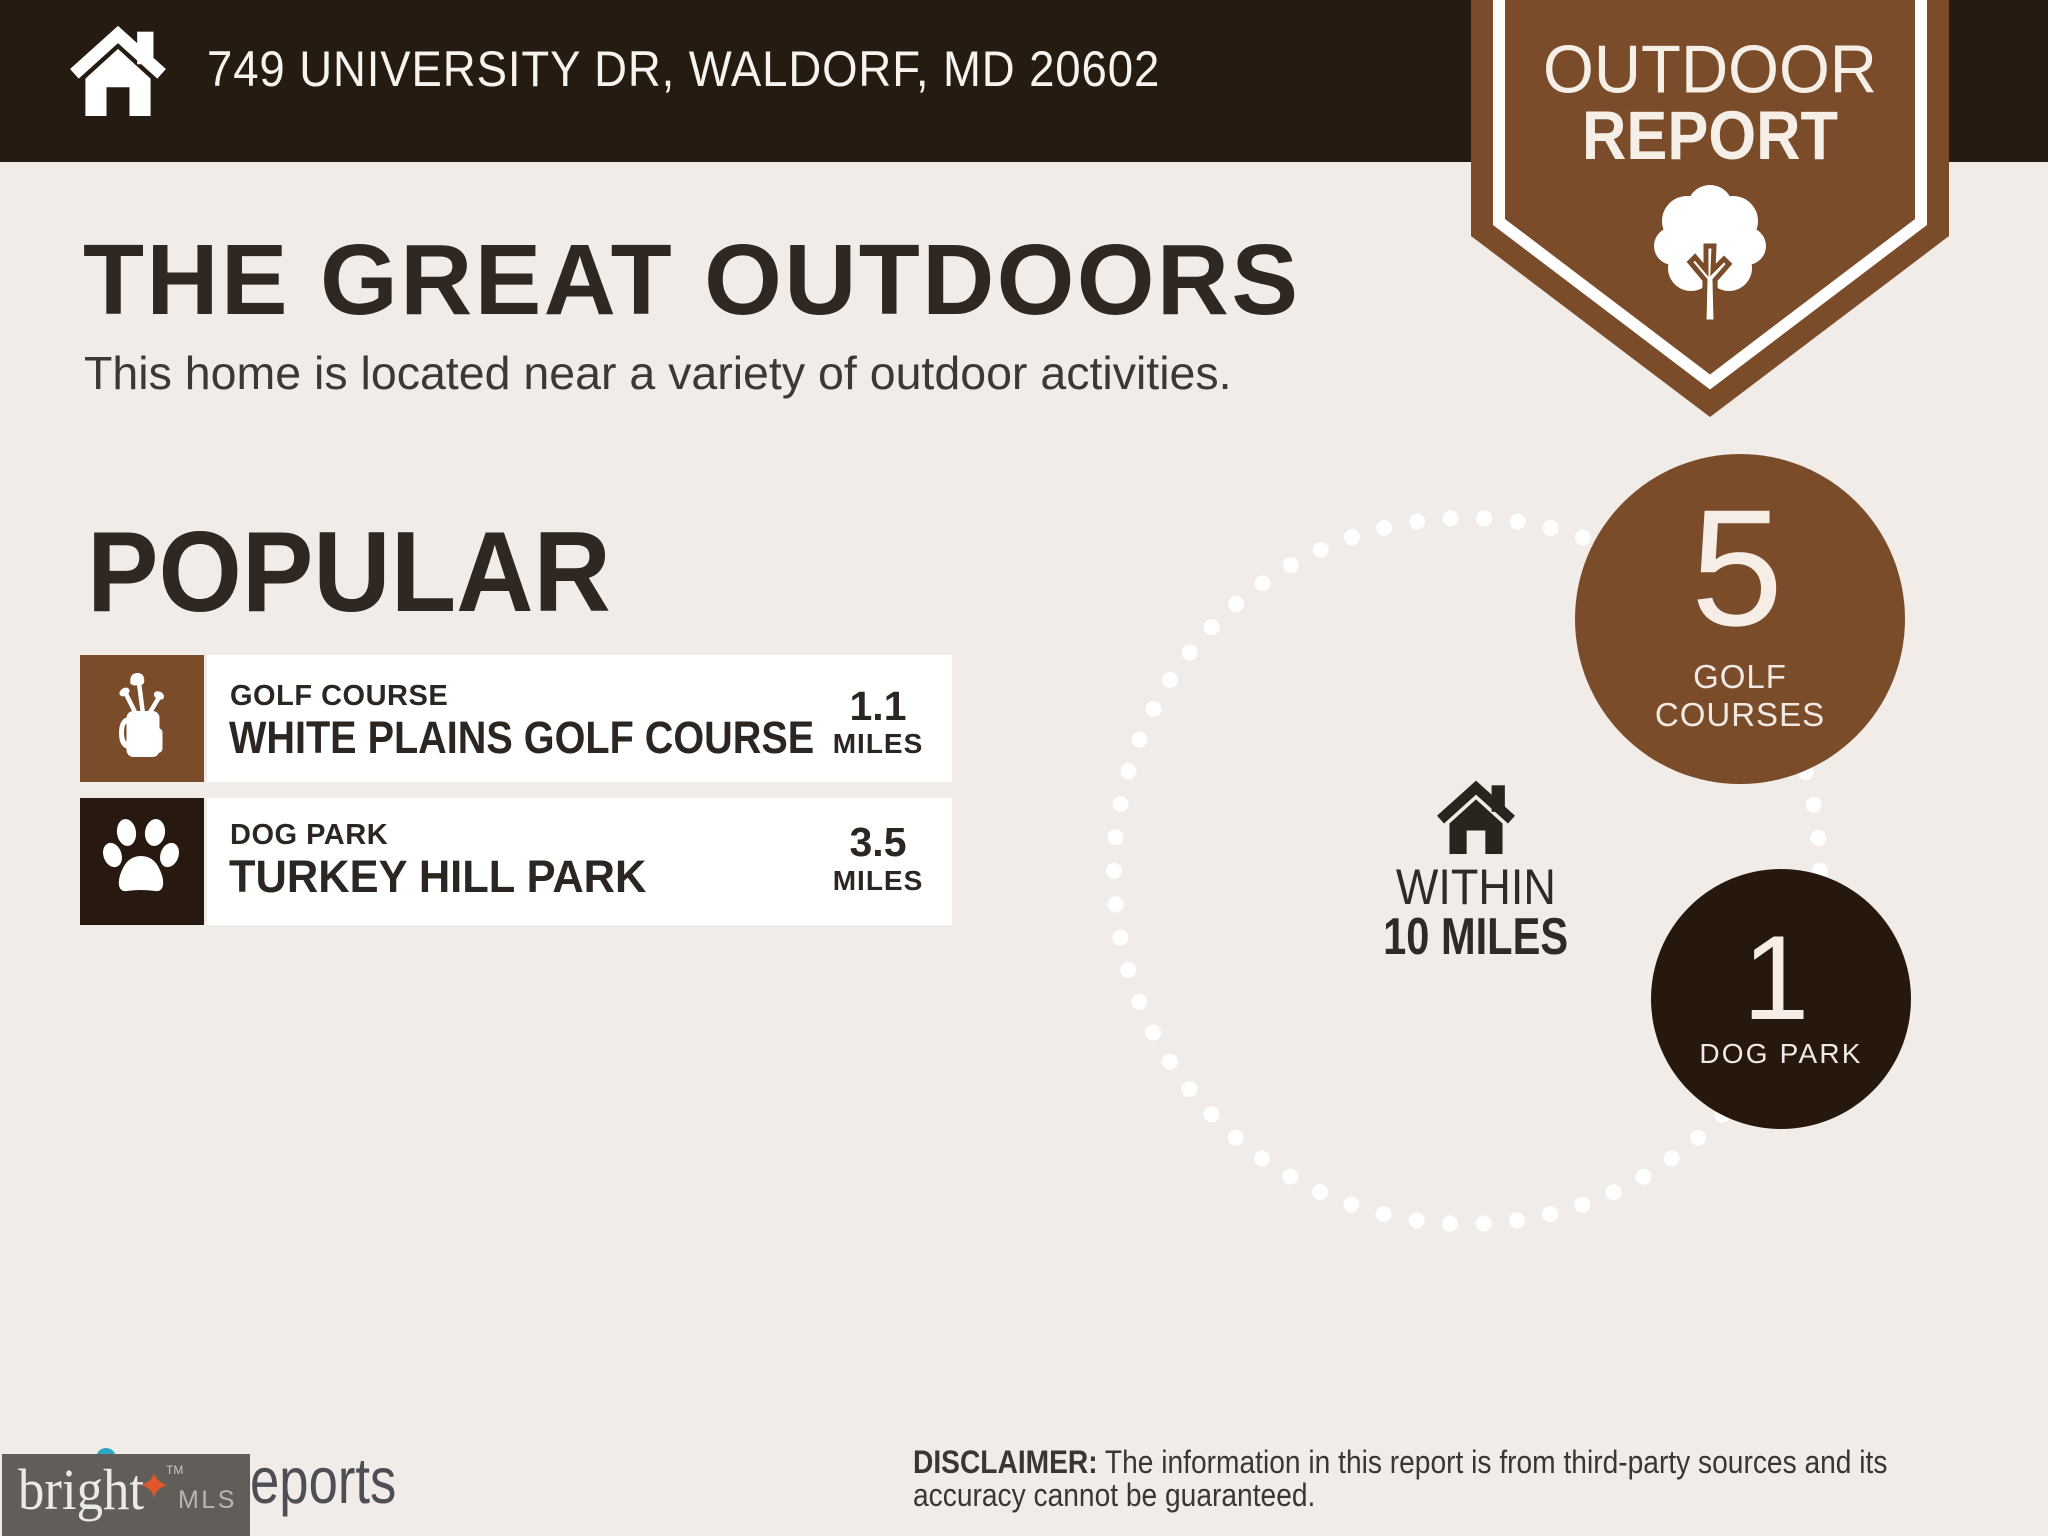  Describe the element at coordinates (1710, 70) in the screenshot. I see `svg-text: OUTDOOR` at that location.